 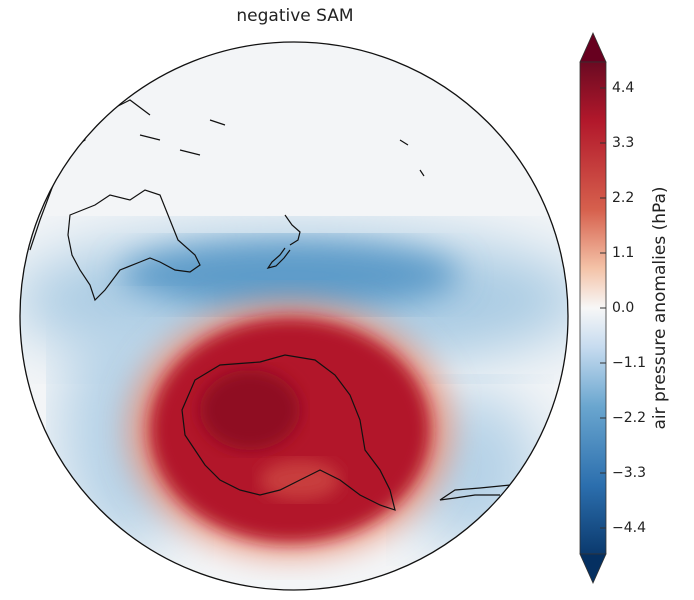 I want to click on colorbar-tick-label: −3.3, so click(x=629, y=473).